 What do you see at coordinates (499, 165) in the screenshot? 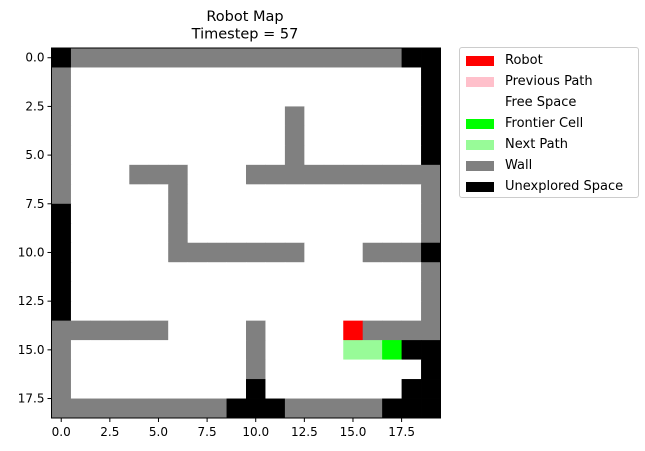
I see `legend-item: Wall` at bounding box center [499, 165].